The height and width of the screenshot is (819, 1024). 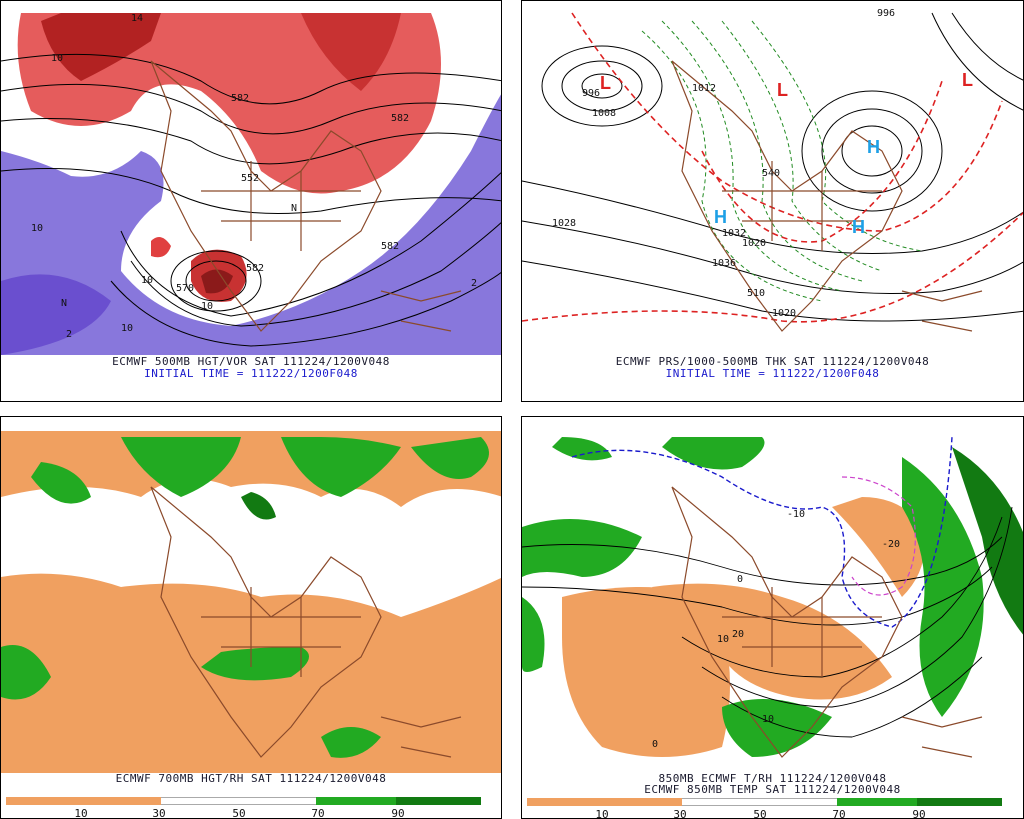 What do you see at coordinates (239, 813) in the screenshot?
I see `cbar3-tick: 50` at bounding box center [239, 813].